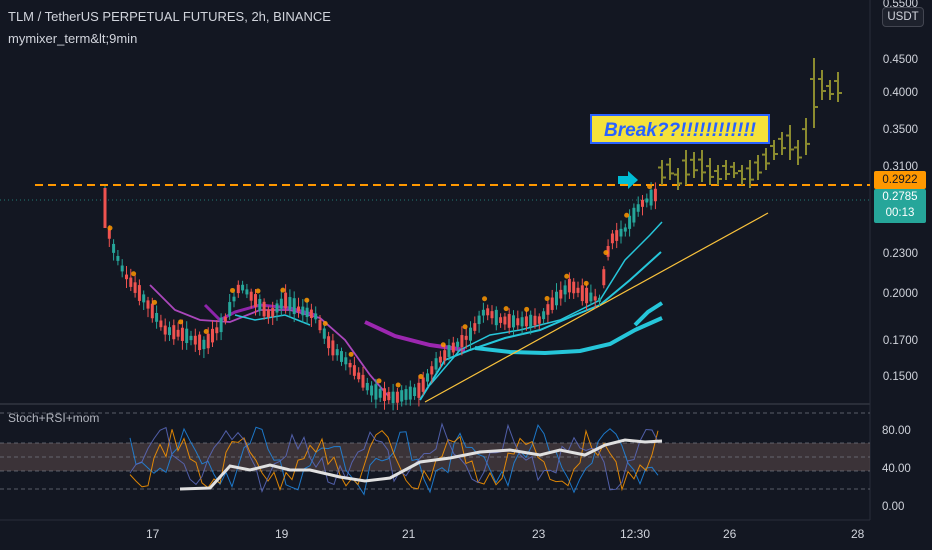 Image resolution: width=932 pixels, height=550 pixels. I want to click on price-tick: 0.4500, so click(900, 60).